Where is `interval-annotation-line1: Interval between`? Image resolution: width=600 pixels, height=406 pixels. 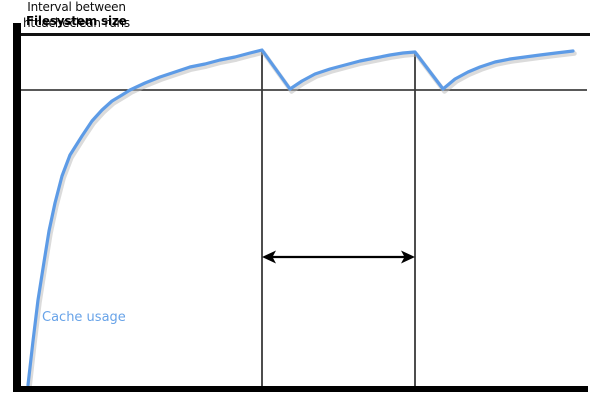 interval-annotation-line1: Interval between is located at coordinates (76, 7).